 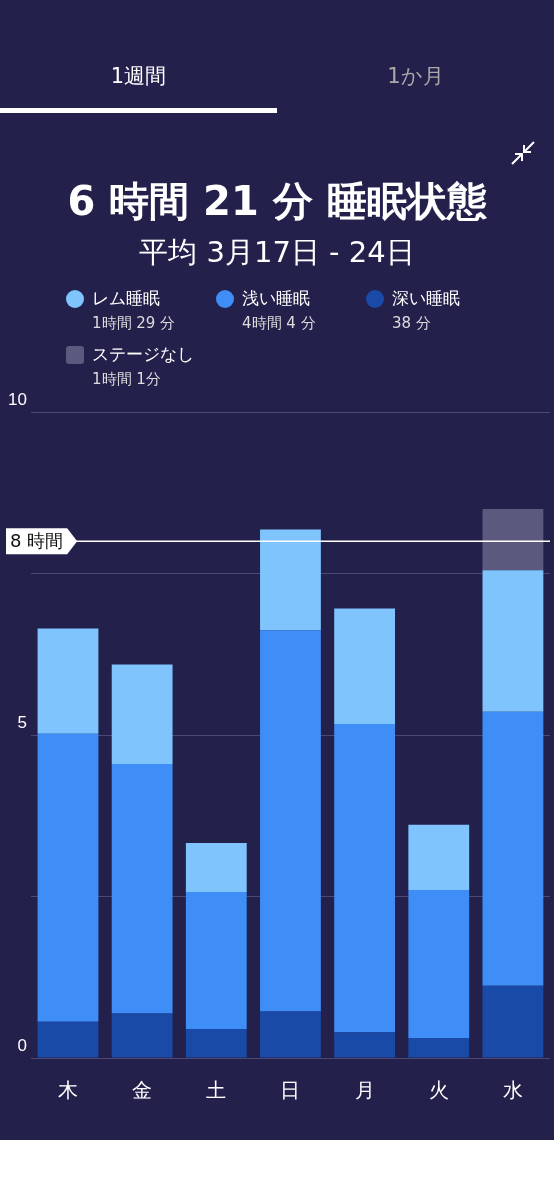 What do you see at coordinates (143, 354) in the screenshot?
I see `legend-label: ステージなし` at bounding box center [143, 354].